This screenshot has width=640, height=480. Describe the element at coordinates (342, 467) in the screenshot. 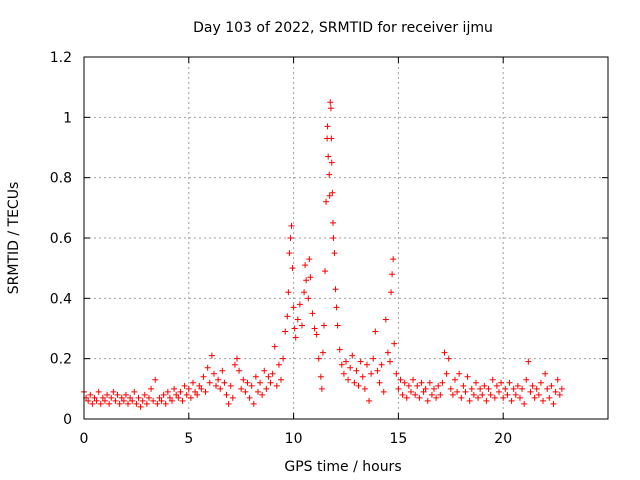

I see `x-axis-label: GPS time / hours` at that location.